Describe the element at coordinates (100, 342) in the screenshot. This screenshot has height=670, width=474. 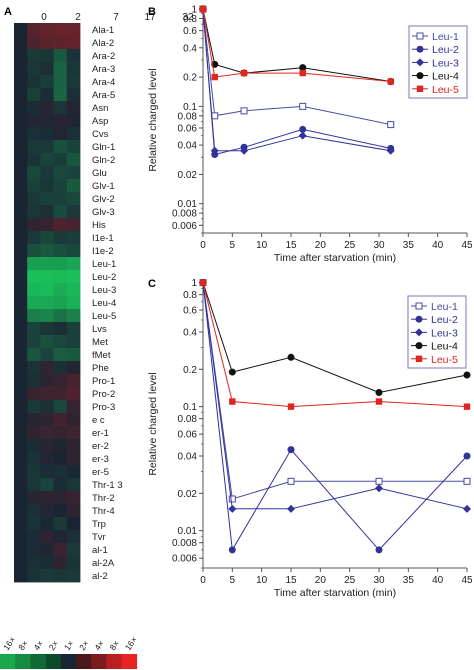
I see `heatmap-row-label: Met` at that location.